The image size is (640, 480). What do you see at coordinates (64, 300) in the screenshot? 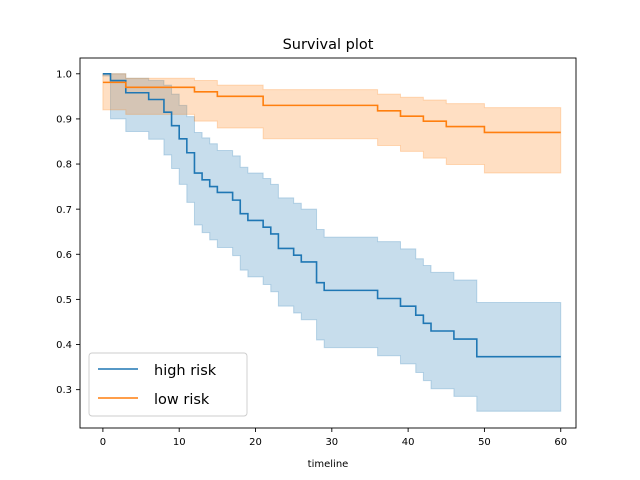
I see `y-tick-label: 0.5` at bounding box center [64, 300].